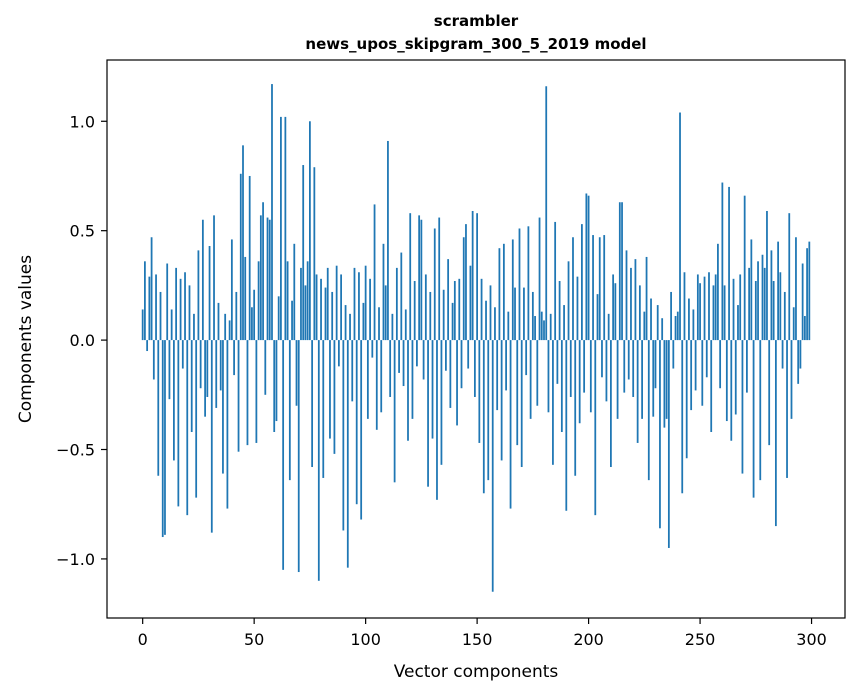 The width and height of the screenshot is (867, 696). I want to click on x-tick-label: 250, so click(700, 639).